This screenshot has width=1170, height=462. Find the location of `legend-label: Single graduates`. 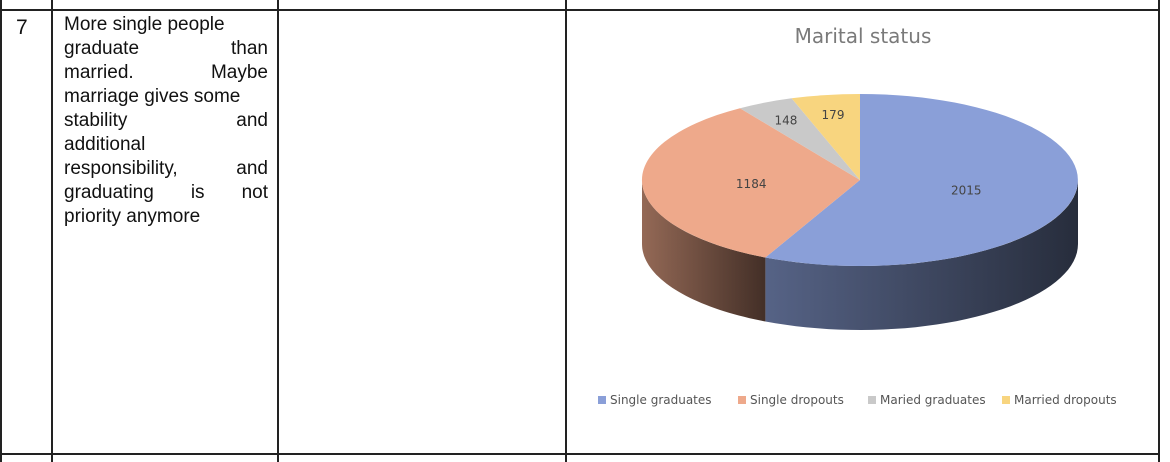

legend-label: Single graduates is located at coordinates (661, 400).